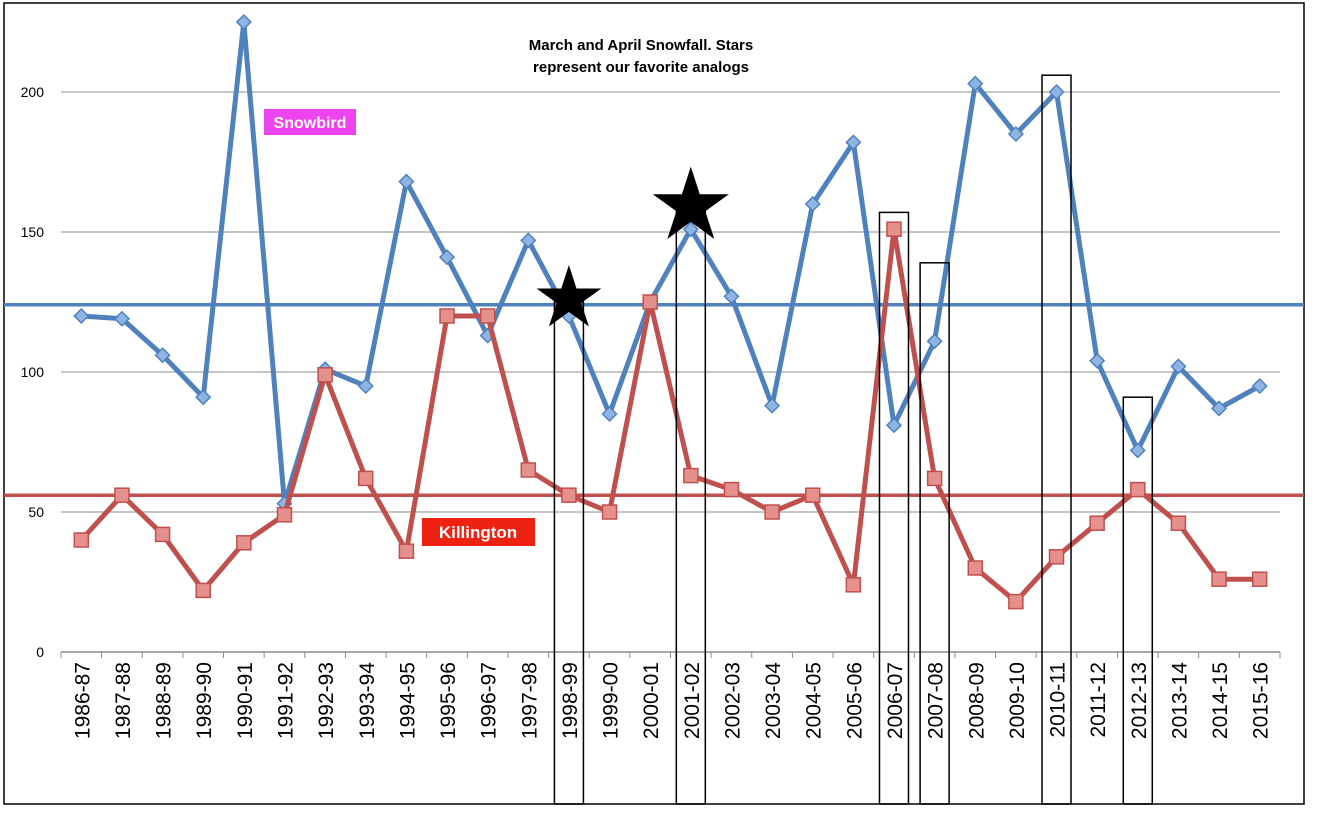 The image size is (1317, 813). What do you see at coordinates (245, 700) in the screenshot?
I see `x-tick-label: 1990-91` at bounding box center [245, 700].